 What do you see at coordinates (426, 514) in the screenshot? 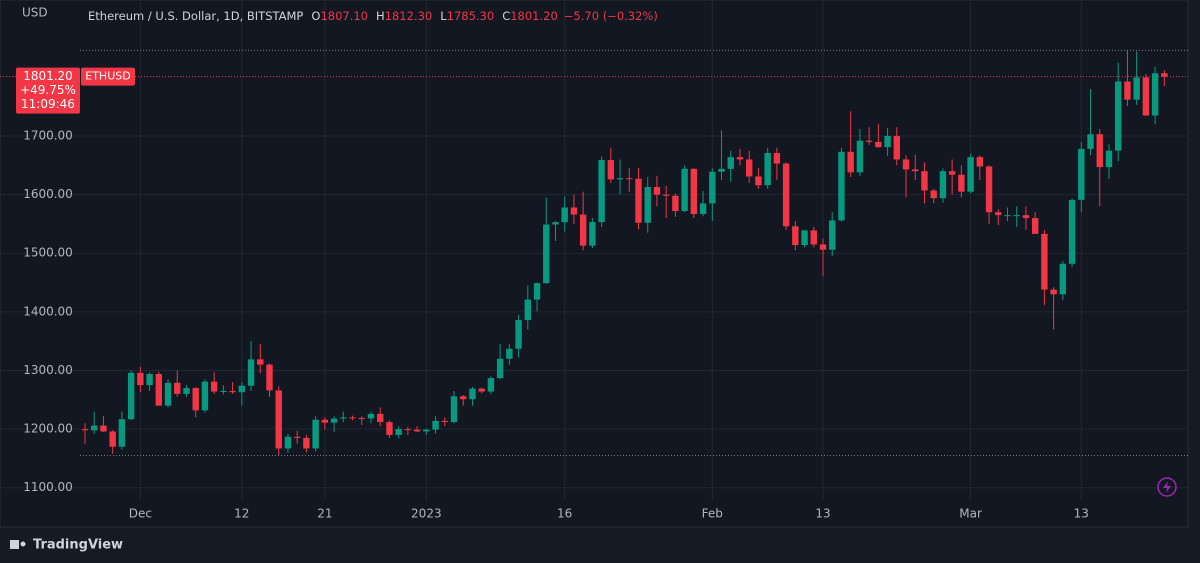
I see `x-tick-label: 2023` at bounding box center [426, 514].